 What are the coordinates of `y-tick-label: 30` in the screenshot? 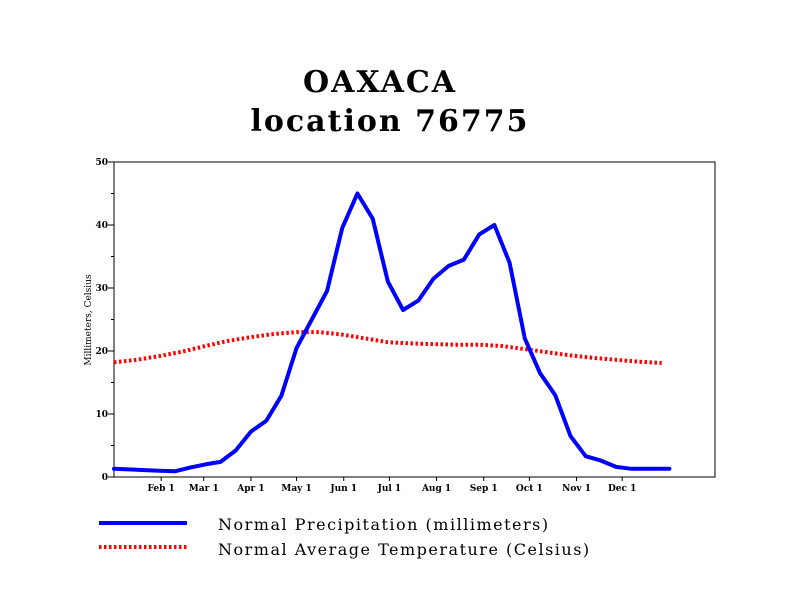 It's located at (101, 289).